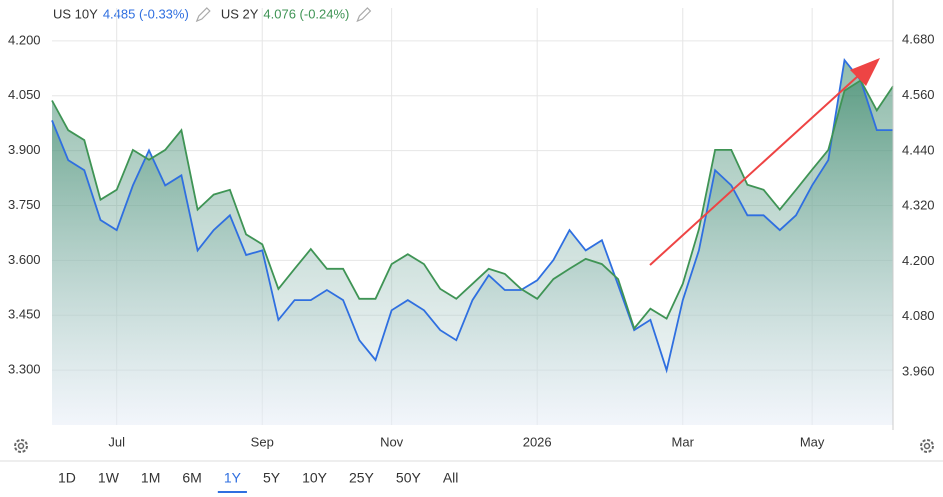 Image resolution: width=943 pixels, height=497 pixels. What do you see at coordinates (918, 370) in the screenshot?
I see `y2-tick-label: 3.960` at bounding box center [918, 370].